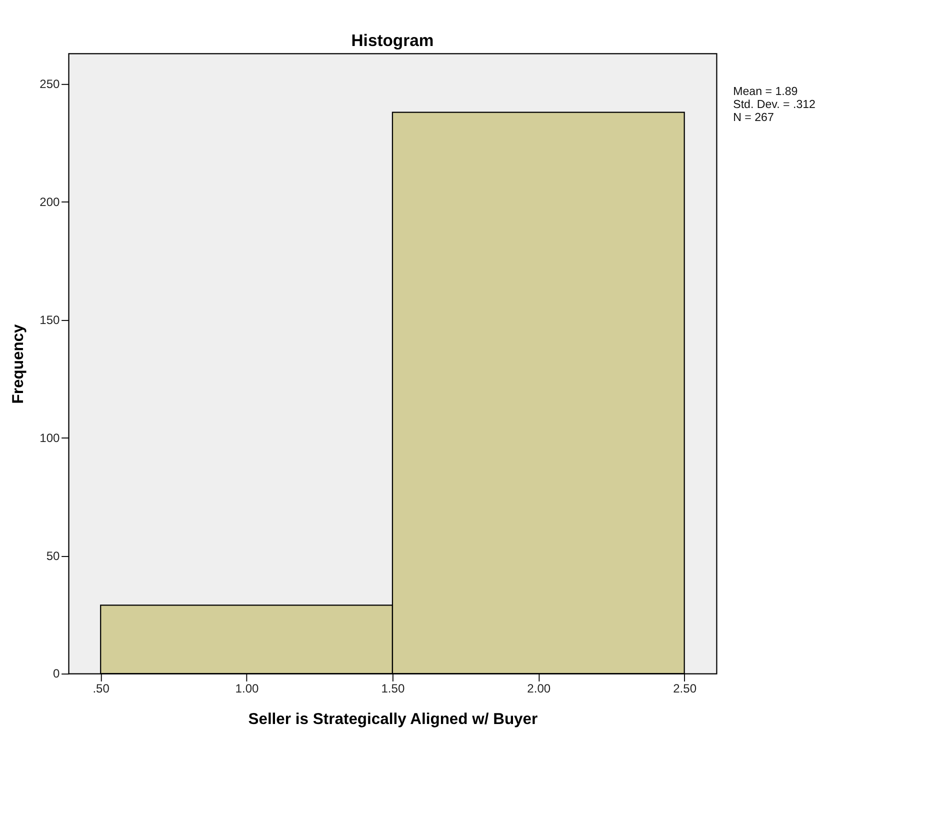 The image size is (946, 830). Describe the element at coordinates (50, 202) in the screenshot. I see `y-tick-label: 200` at that location.